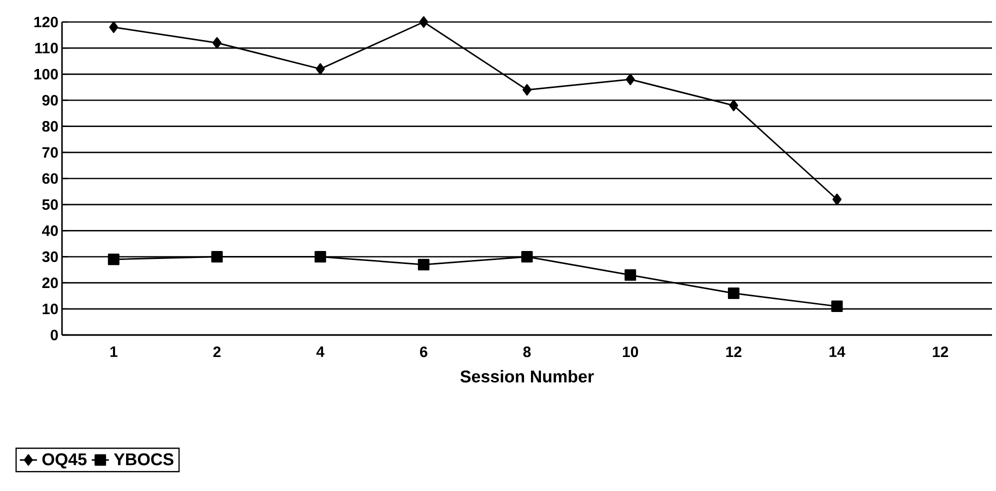  What do you see at coordinates (46, 22) in the screenshot?
I see `y-tick-label: 120` at bounding box center [46, 22].